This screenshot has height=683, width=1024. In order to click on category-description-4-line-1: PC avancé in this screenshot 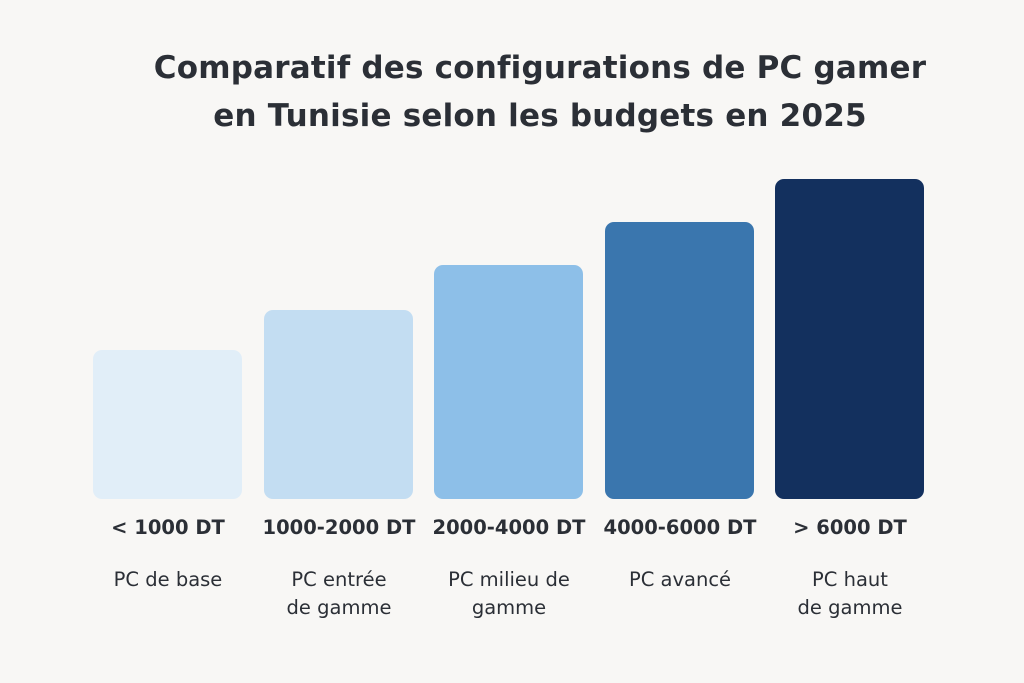, I will do `click(680, 579)`.